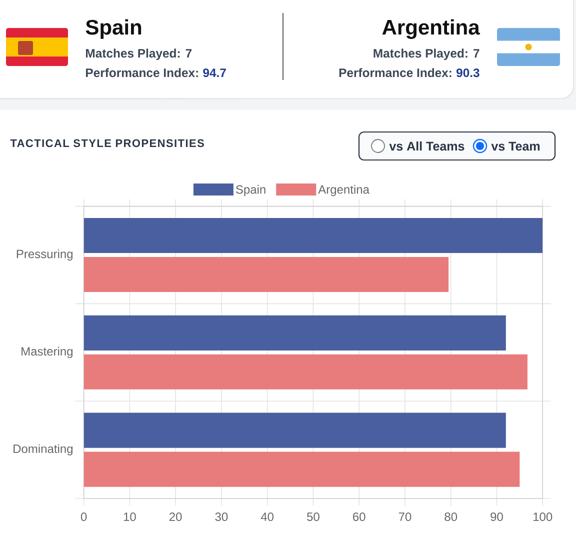 The image size is (576, 537). What do you see at coordinates (496, 517) in the screenshot?
I see `x-tick-label: 90` at bounding box center [496, 517].